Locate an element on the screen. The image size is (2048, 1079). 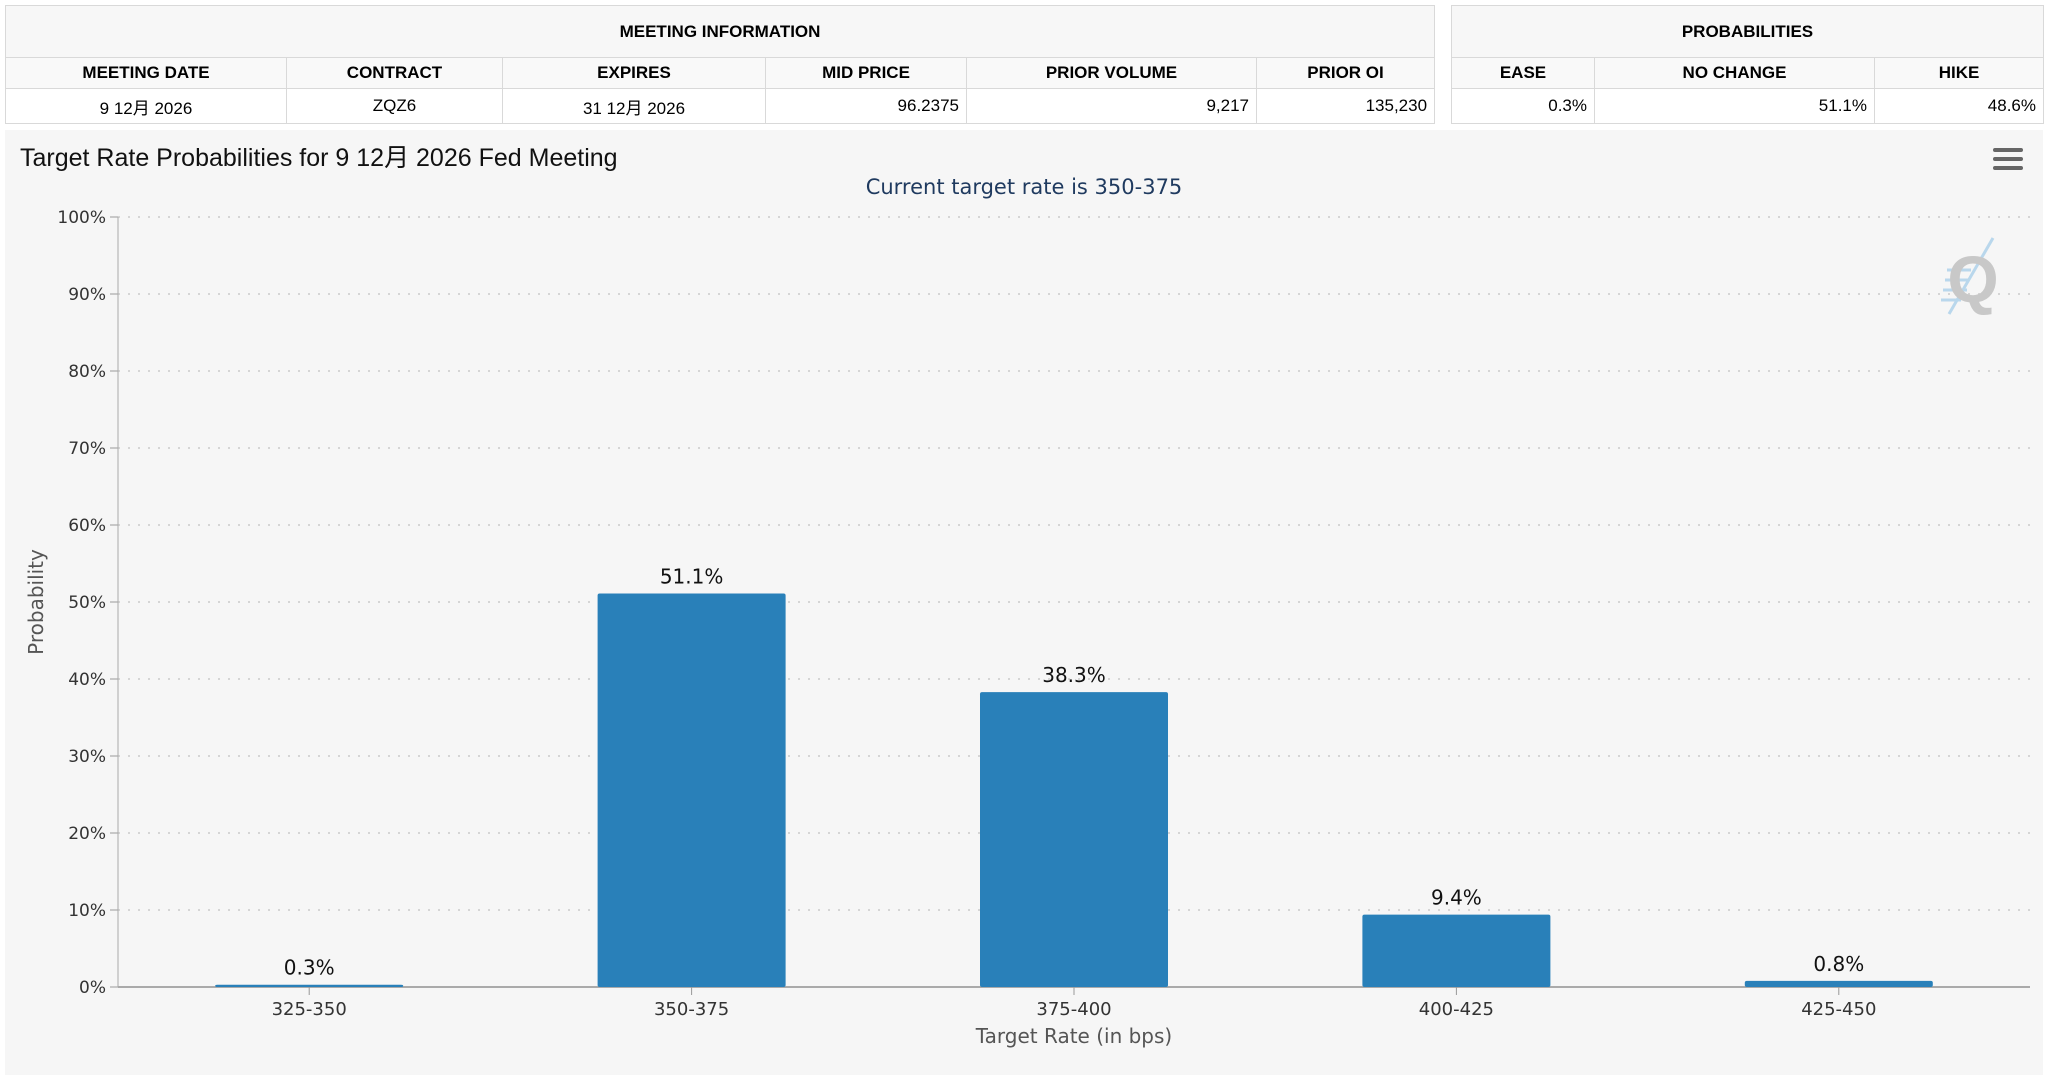
svg-text: Q is located at coordinates (1972, 279).